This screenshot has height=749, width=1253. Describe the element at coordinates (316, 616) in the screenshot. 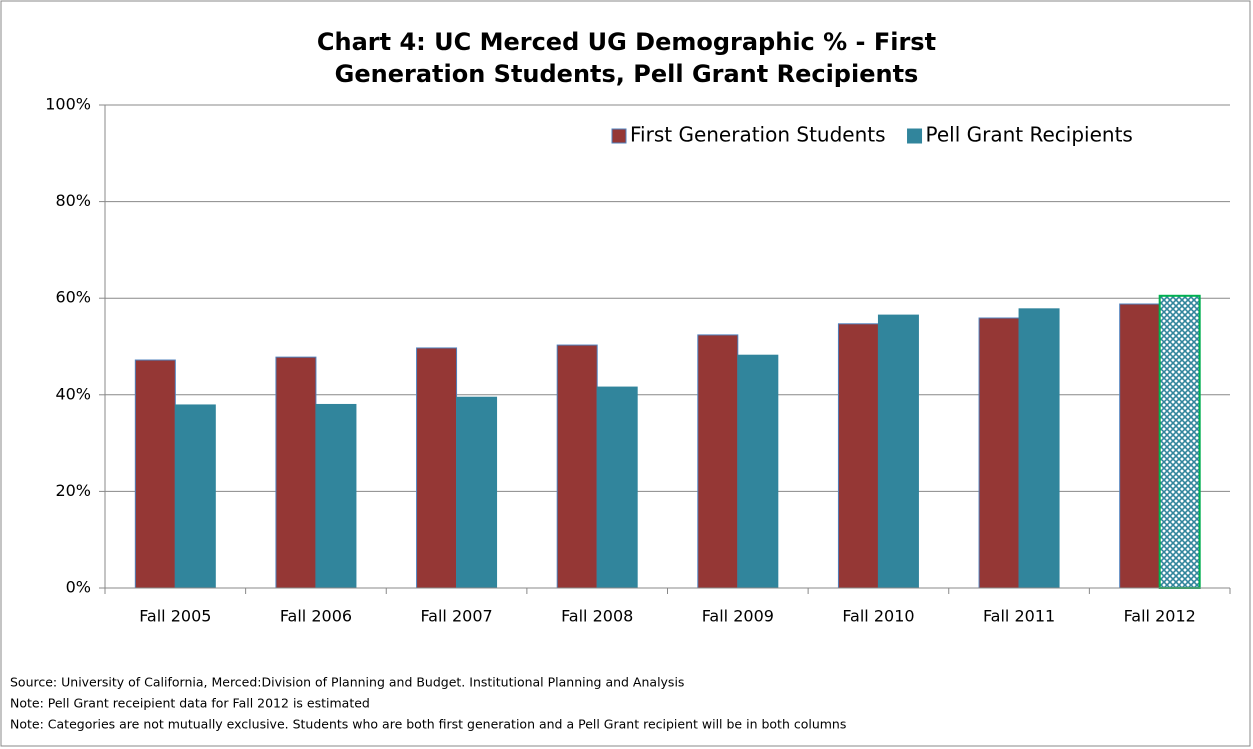

I see `x-tick-label: Fall 2006` at that location.